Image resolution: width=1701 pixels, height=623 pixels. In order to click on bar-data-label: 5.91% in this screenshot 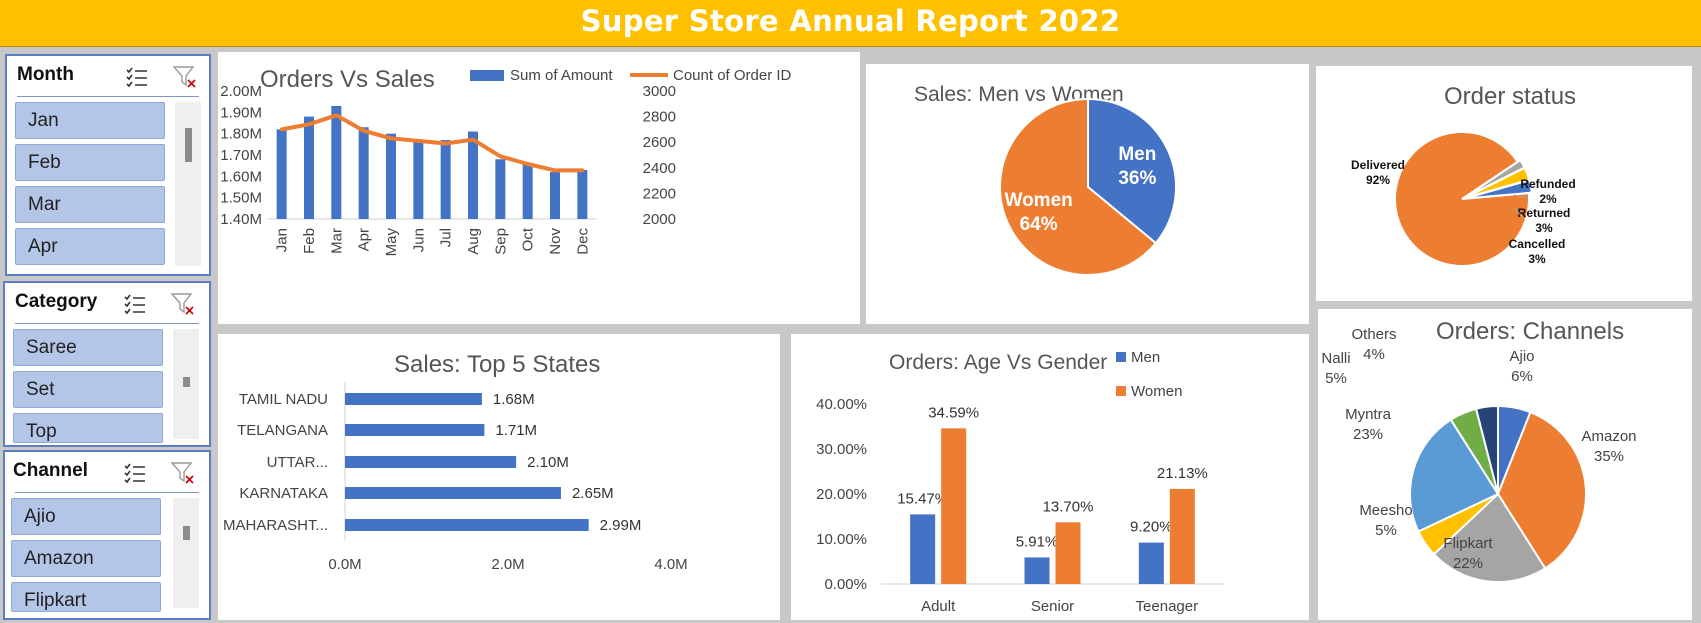, I will do `click(1037, 541)`.